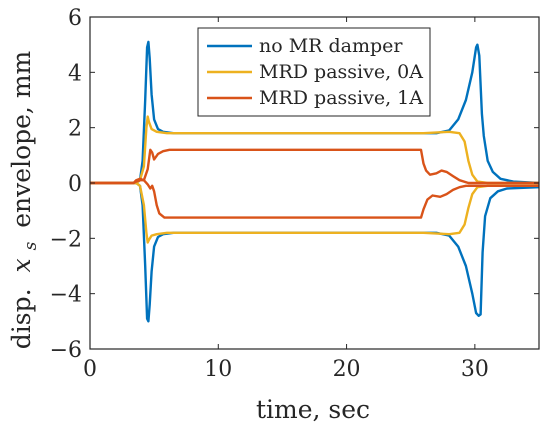  I want to click on series-2-lower-envelope, so click(314, 212).